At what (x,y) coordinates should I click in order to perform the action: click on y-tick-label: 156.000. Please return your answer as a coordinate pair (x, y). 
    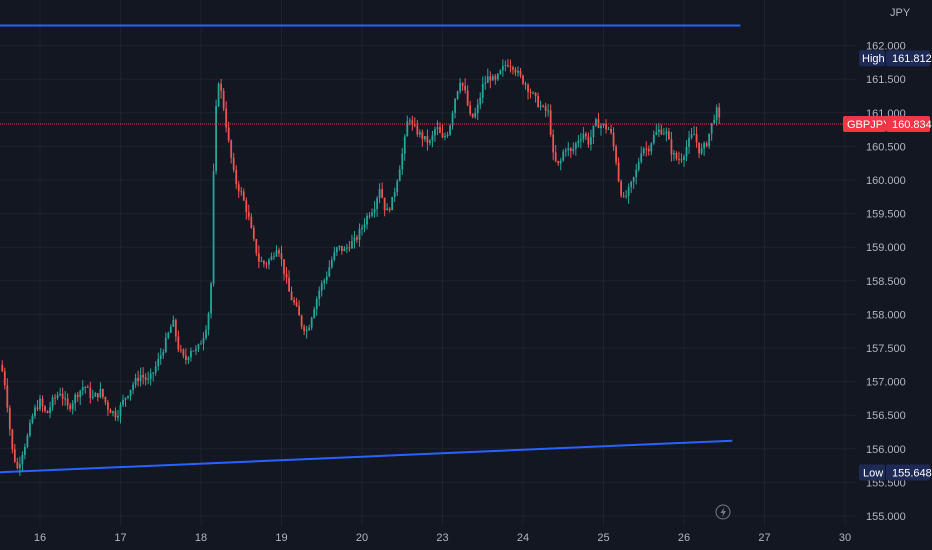
    Looking at the image, I should click on (886, 450).